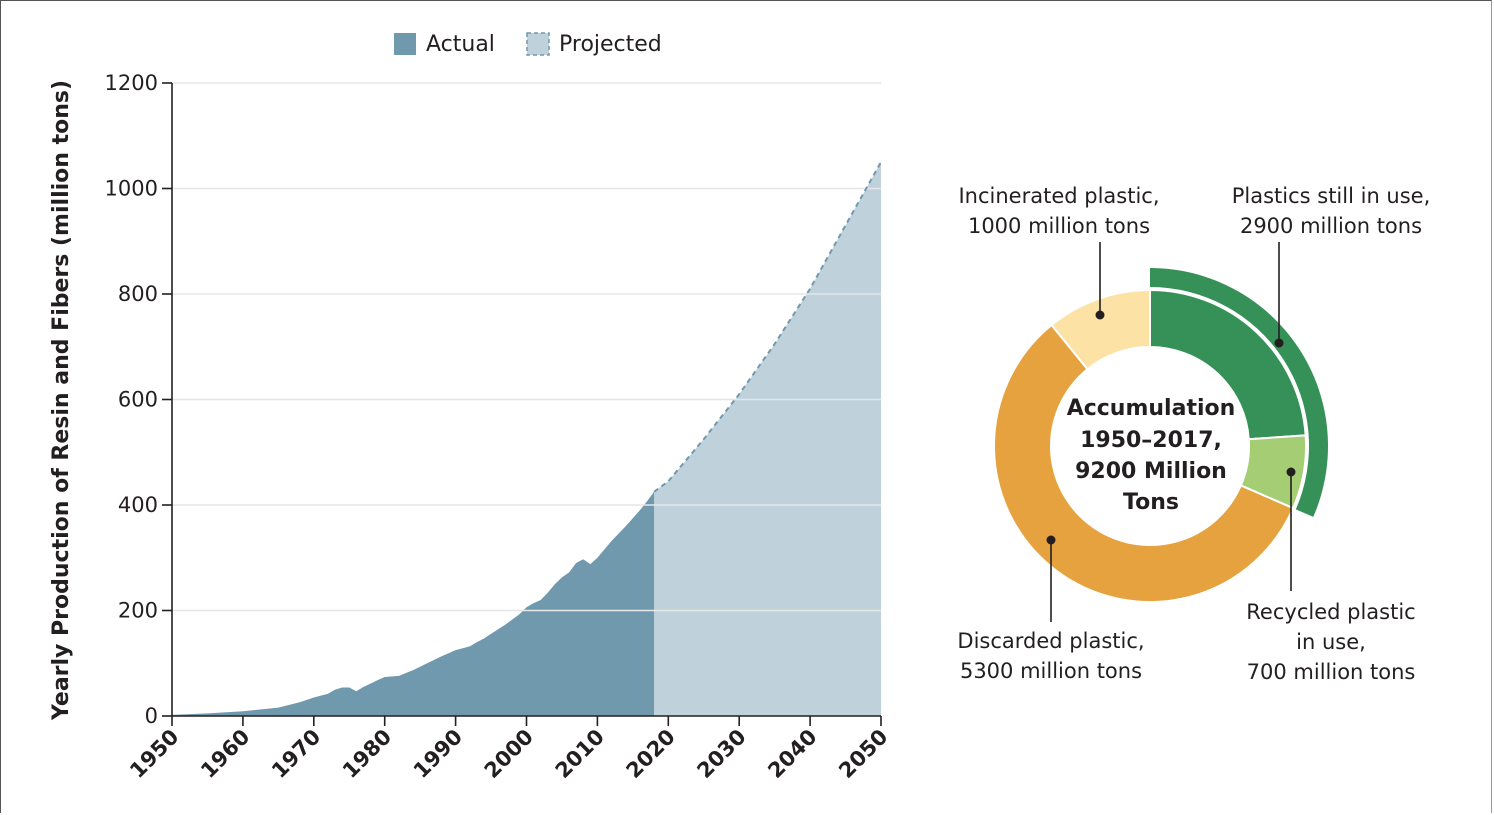  What do you see at coordinates (1058, 196) in the screenshot?
I see `annotation-incinerated-line-1: Incinerated plastic,` at bounding box center [1058, 196].